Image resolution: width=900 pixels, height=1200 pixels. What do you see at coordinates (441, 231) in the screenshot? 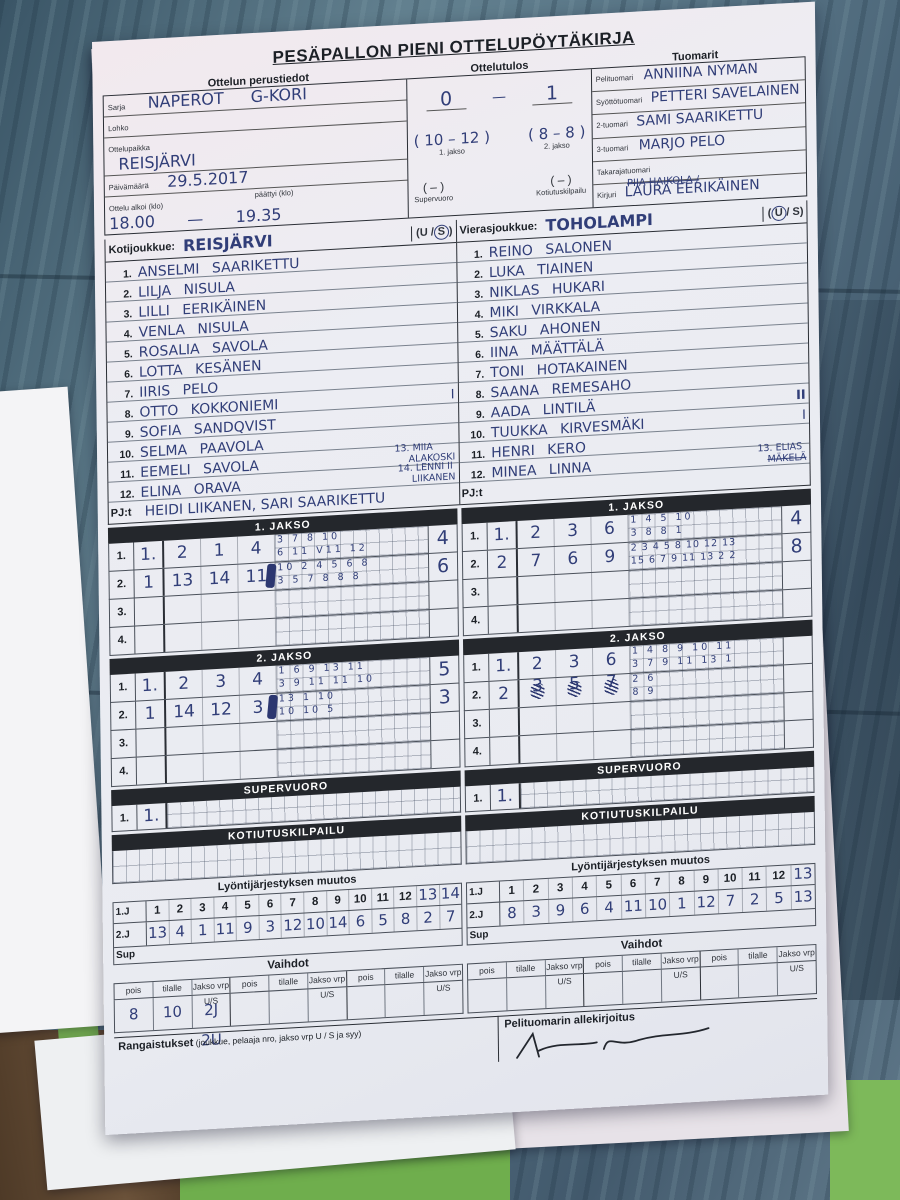
I see `us-circled: S` at bounding box center [441, 231].